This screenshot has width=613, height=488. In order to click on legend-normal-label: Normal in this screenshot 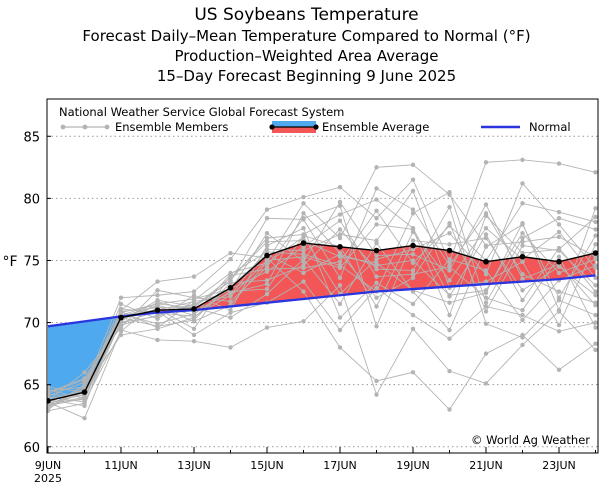, I will do `click(550, 127)`.